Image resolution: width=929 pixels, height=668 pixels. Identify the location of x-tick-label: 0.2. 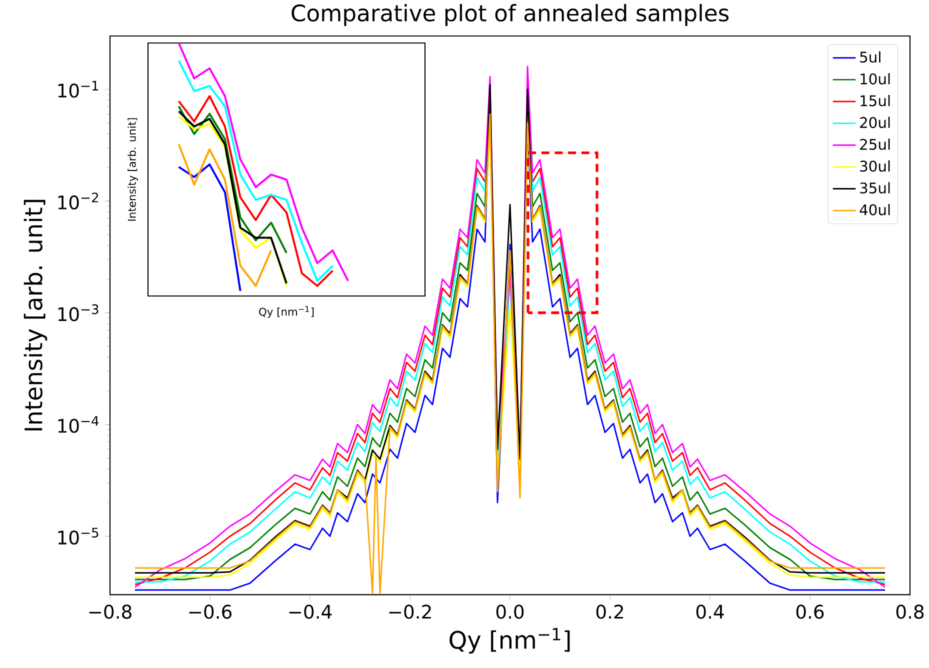
(609, 611).